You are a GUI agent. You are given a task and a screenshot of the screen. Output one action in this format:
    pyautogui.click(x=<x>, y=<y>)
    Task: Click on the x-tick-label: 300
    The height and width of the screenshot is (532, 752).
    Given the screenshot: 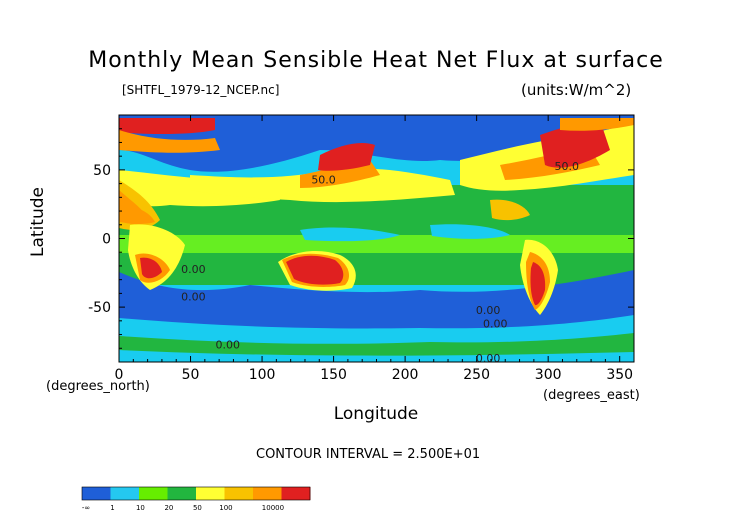 What is the action you would take?
    pyautogui.click(x=548, y=375)
    